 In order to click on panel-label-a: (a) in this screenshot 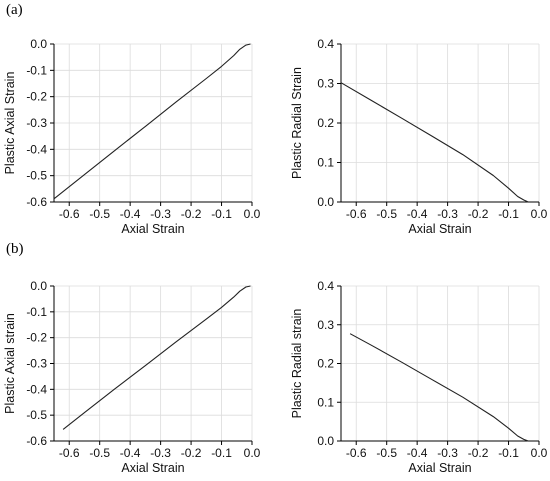, I will do `click(14, 10)`.